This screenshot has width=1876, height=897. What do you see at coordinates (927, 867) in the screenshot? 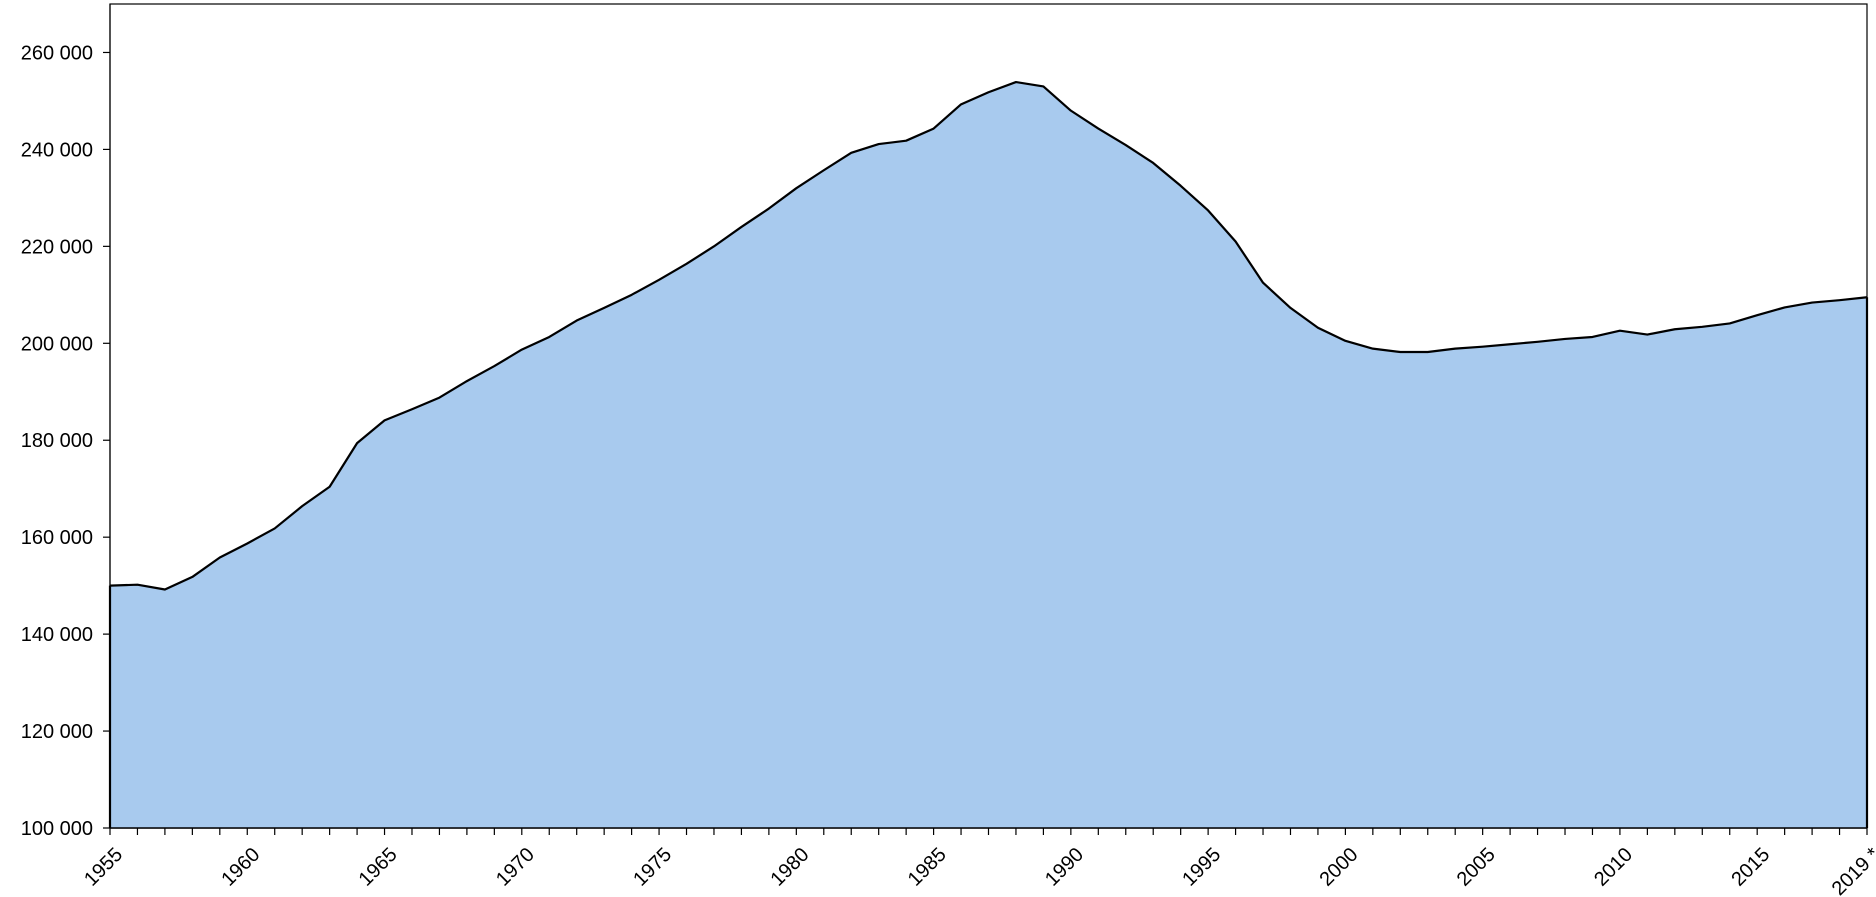
I see `x-tick-label: 1985` at bounding box center [927, 867].